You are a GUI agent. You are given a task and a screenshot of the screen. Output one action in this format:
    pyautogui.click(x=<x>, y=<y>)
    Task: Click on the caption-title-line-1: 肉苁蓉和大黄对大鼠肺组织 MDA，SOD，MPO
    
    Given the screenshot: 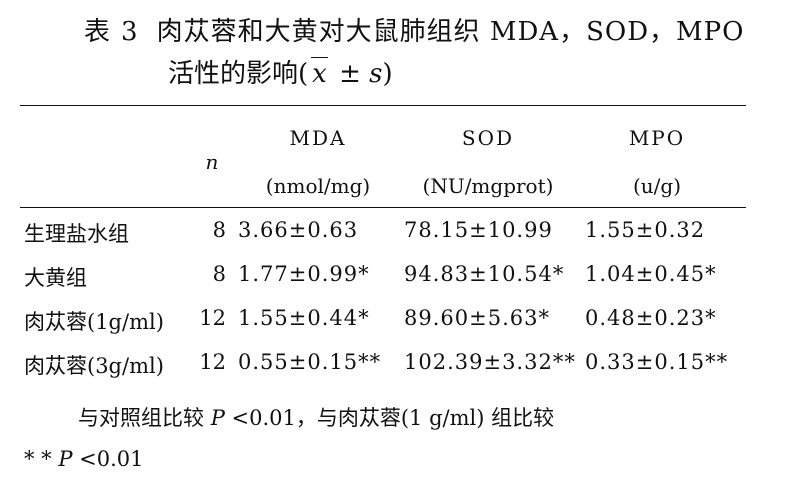 What is the action you would take?
    pyautogui.click(x=450, y=32)
    